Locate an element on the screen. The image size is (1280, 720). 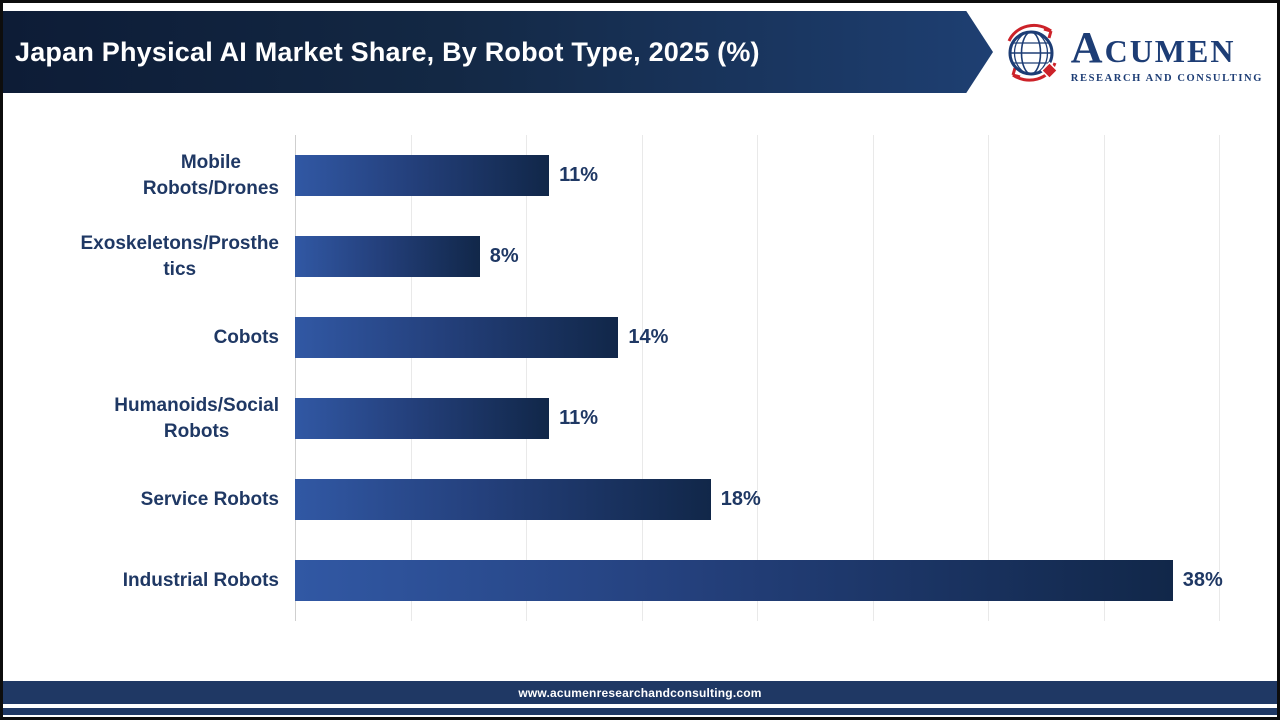
brand-initial: A is located at coordinates (1087, 47).